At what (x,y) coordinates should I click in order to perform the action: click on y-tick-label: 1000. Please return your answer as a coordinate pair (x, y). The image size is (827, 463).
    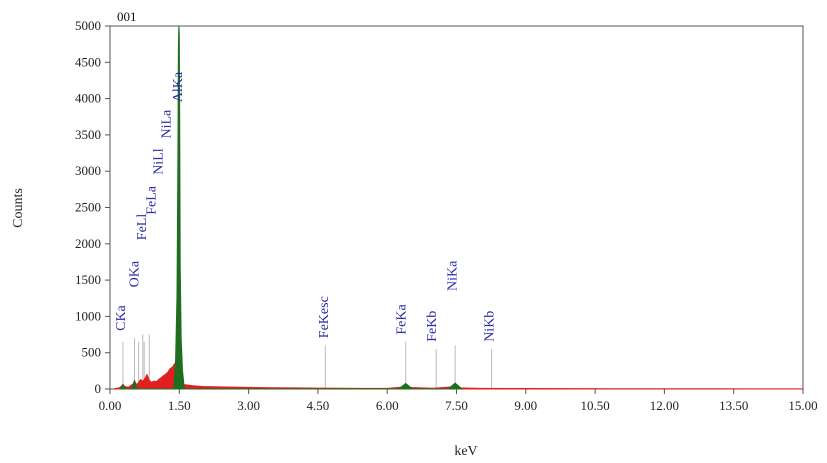
    Looking at the image, I should click on (88, 315).